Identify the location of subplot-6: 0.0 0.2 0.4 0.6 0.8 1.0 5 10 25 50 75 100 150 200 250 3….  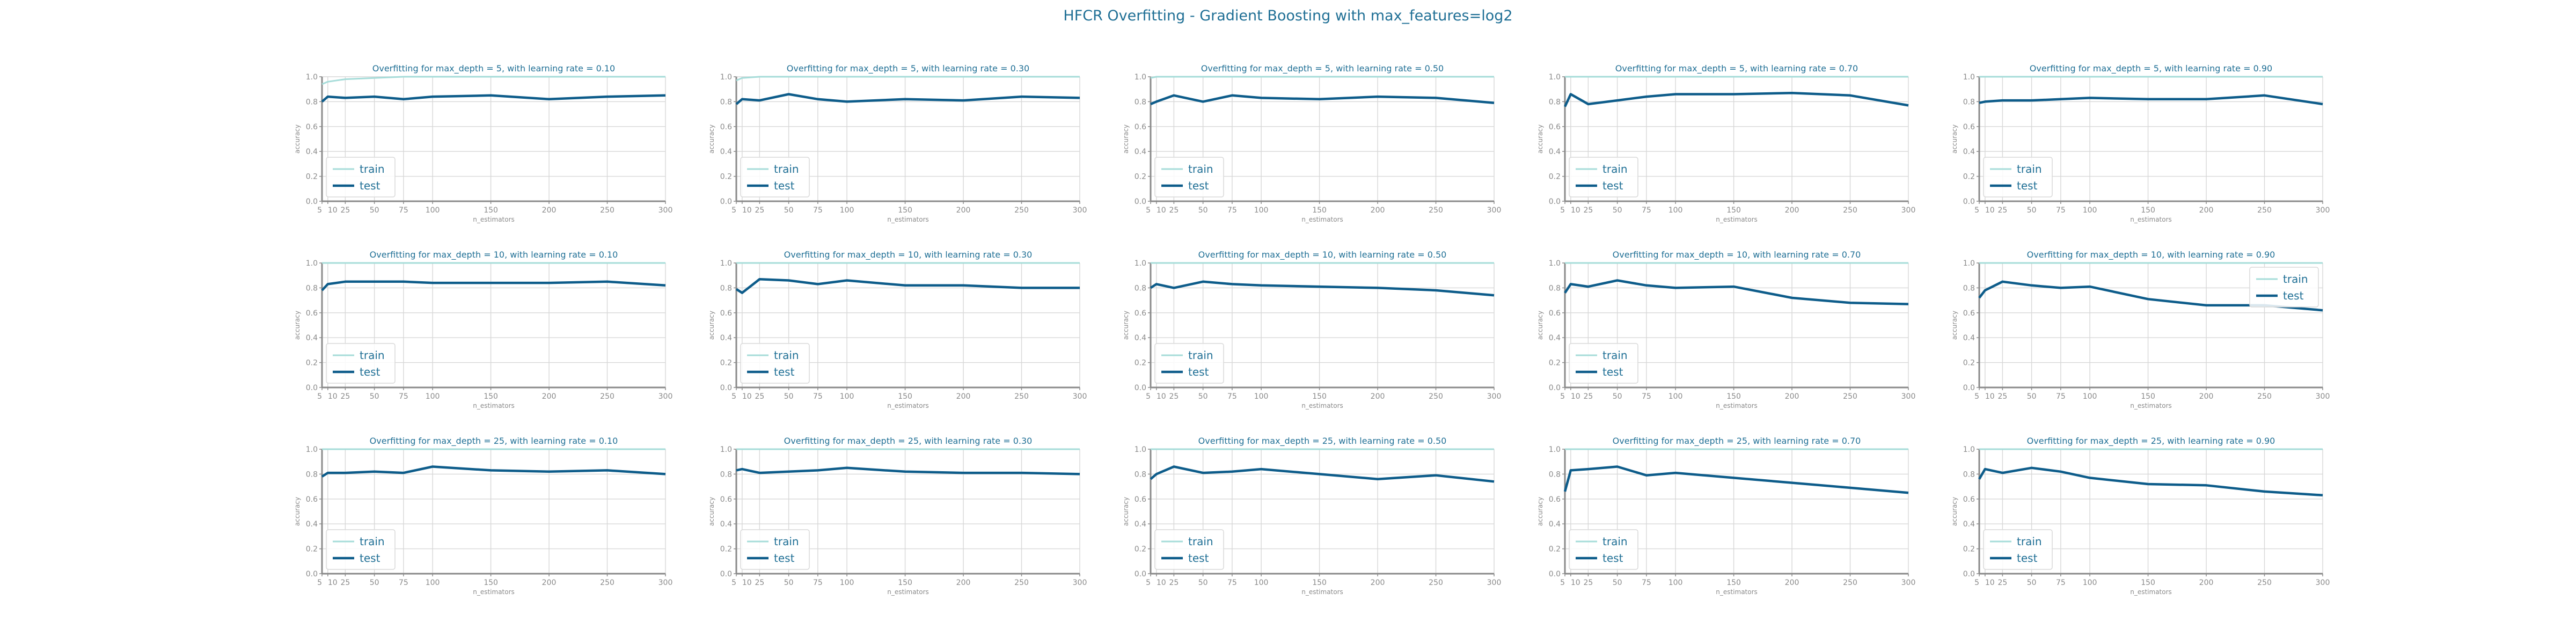
(483, 329).